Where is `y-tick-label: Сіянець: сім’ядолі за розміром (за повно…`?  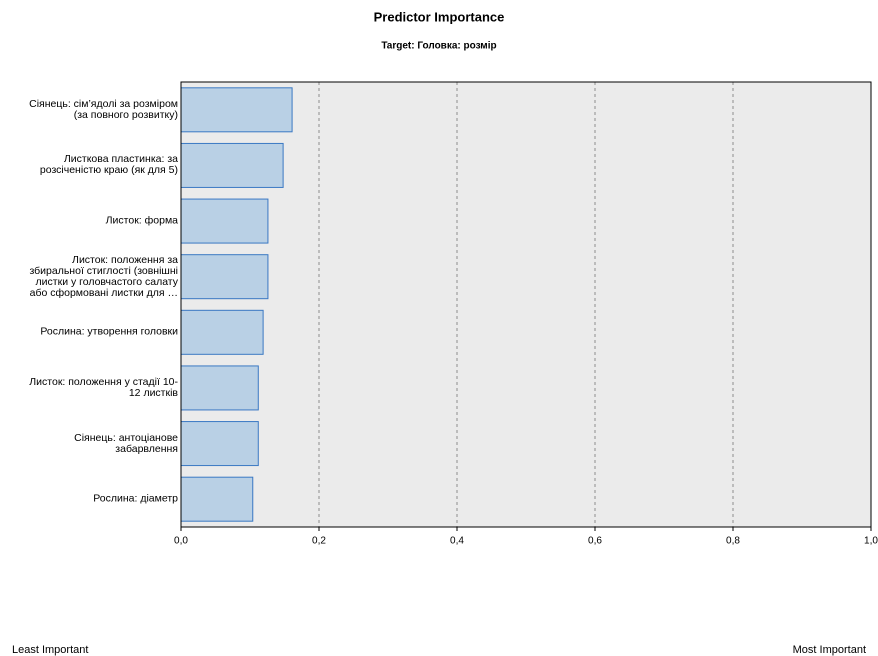 y-tick-label: Сіянець: сім’ядолі за розміром (за повно… is located at coordinates (103, 109).